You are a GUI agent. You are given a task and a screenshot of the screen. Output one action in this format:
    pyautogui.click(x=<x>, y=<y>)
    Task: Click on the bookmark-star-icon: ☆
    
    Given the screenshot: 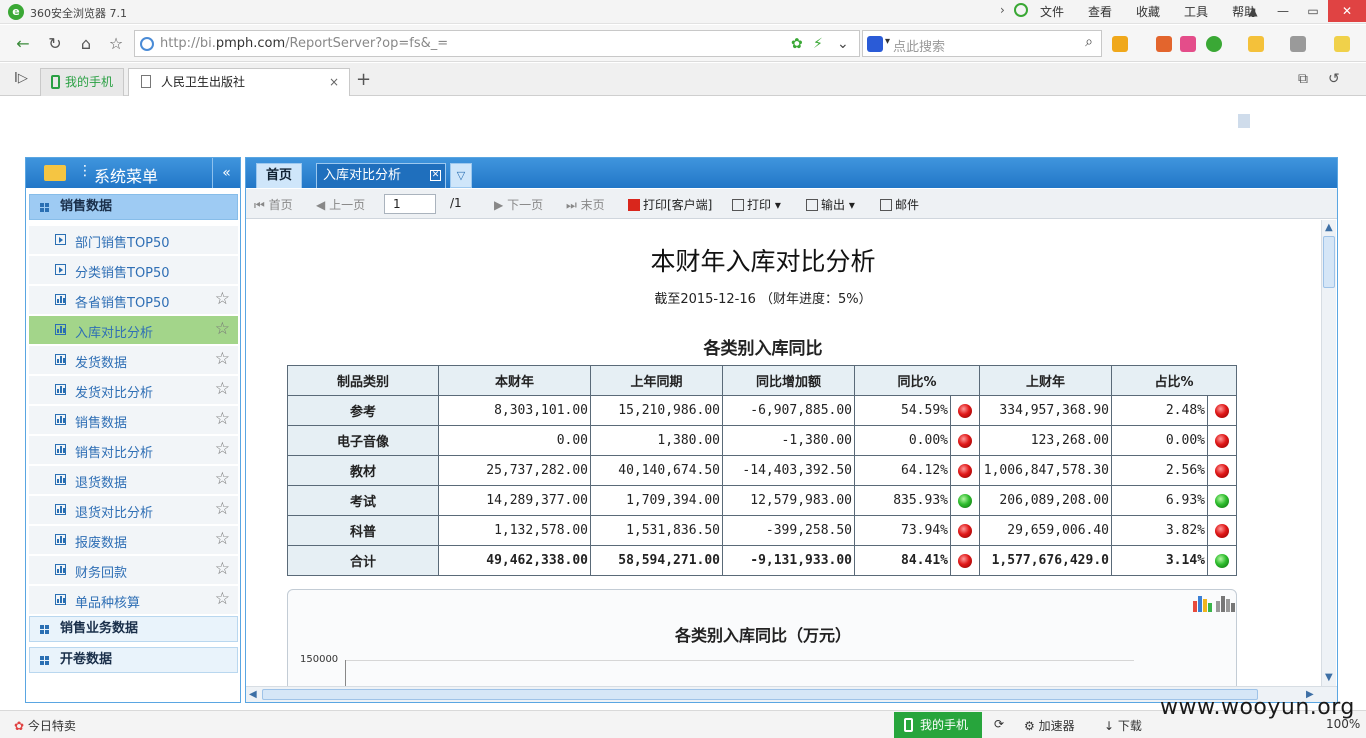 What is the action you would take?
    pyautogui.click(x=116, y=43)
    